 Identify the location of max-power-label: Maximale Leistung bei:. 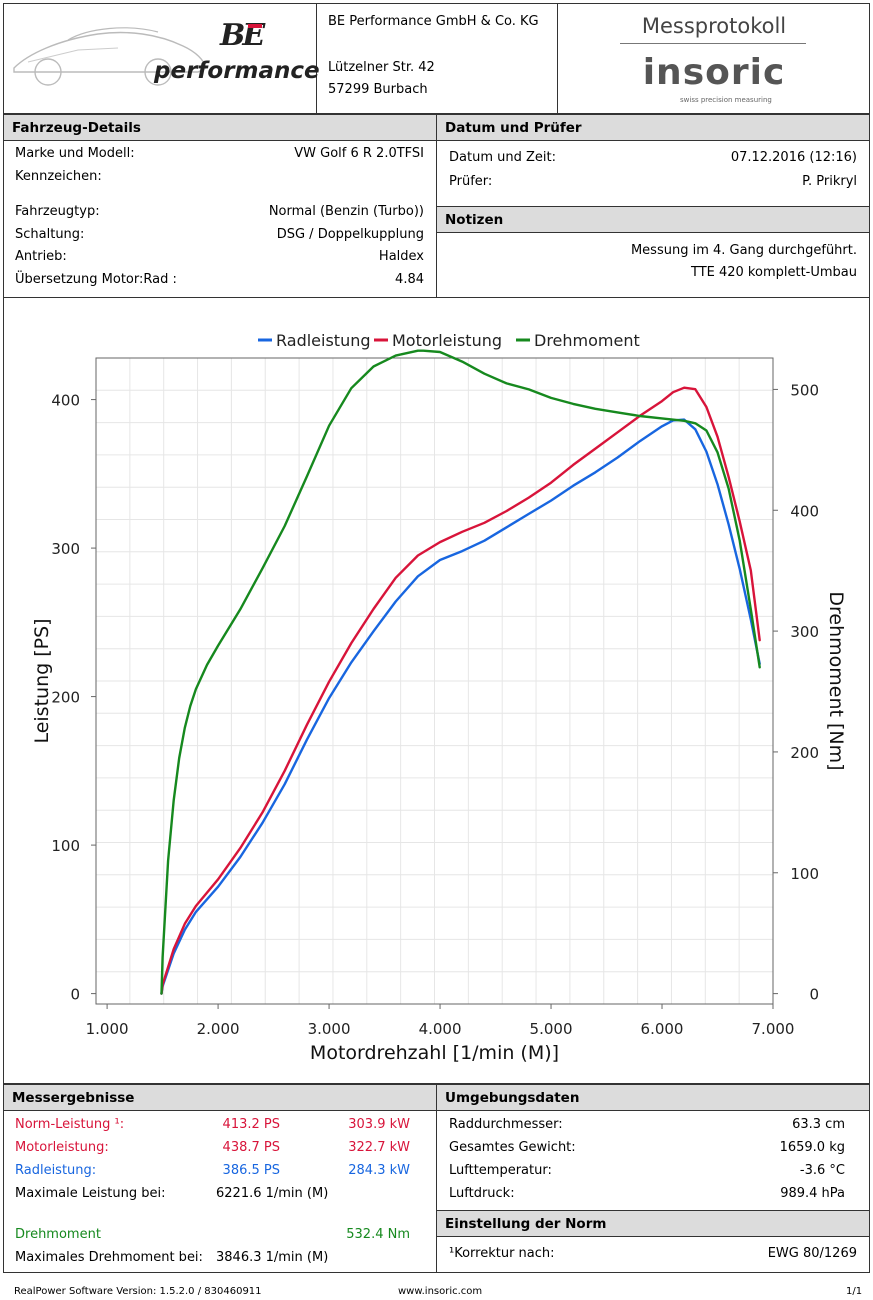
(90, 1193).